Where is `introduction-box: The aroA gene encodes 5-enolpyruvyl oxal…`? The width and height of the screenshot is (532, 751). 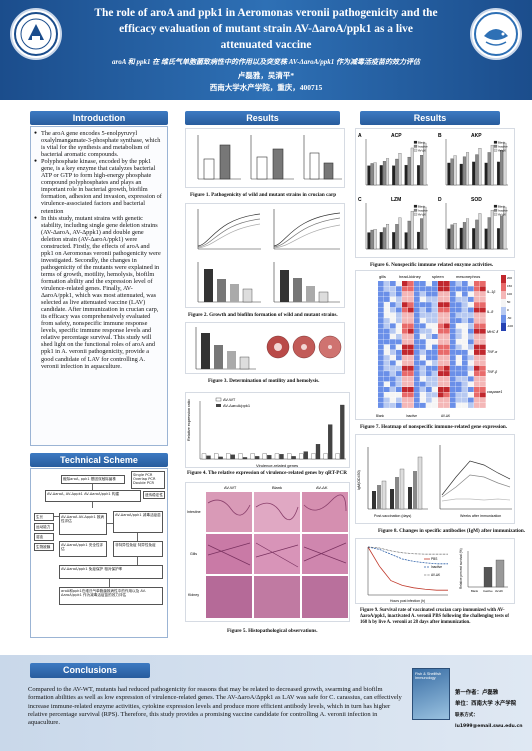
introduction-box: The aroA gene encodes 5-enolpyruvyl oxal… is located at coordinates (99, 286).